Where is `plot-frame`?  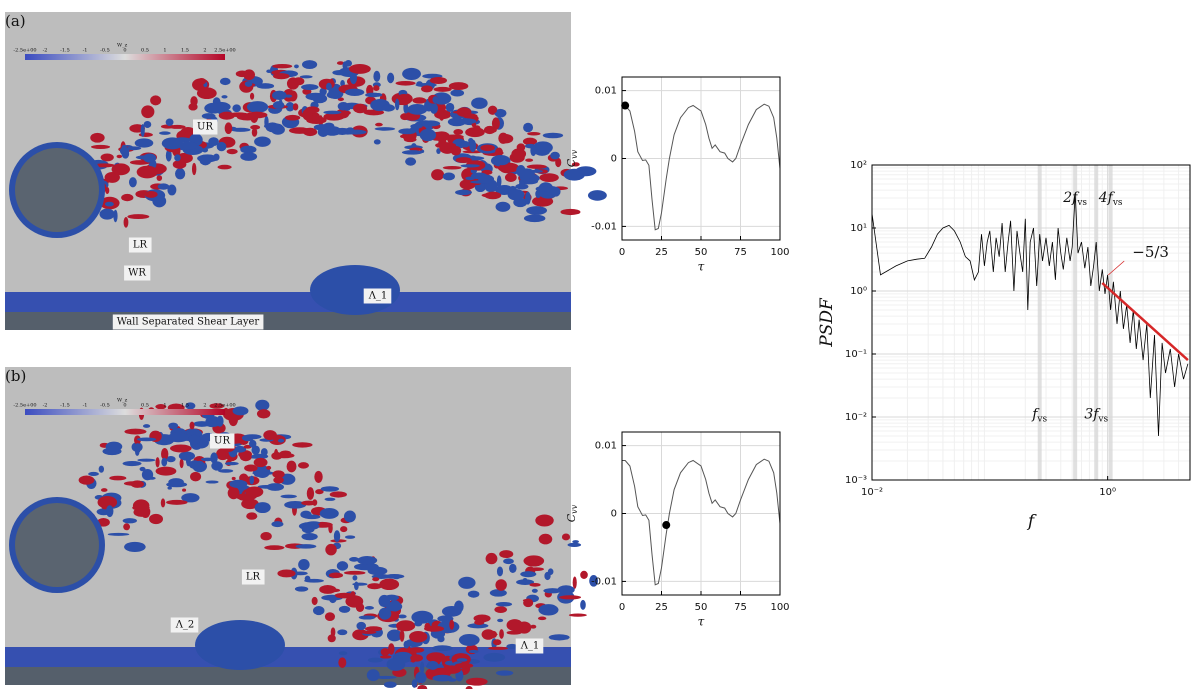
plot-frame is located at coordinates (701, 158).